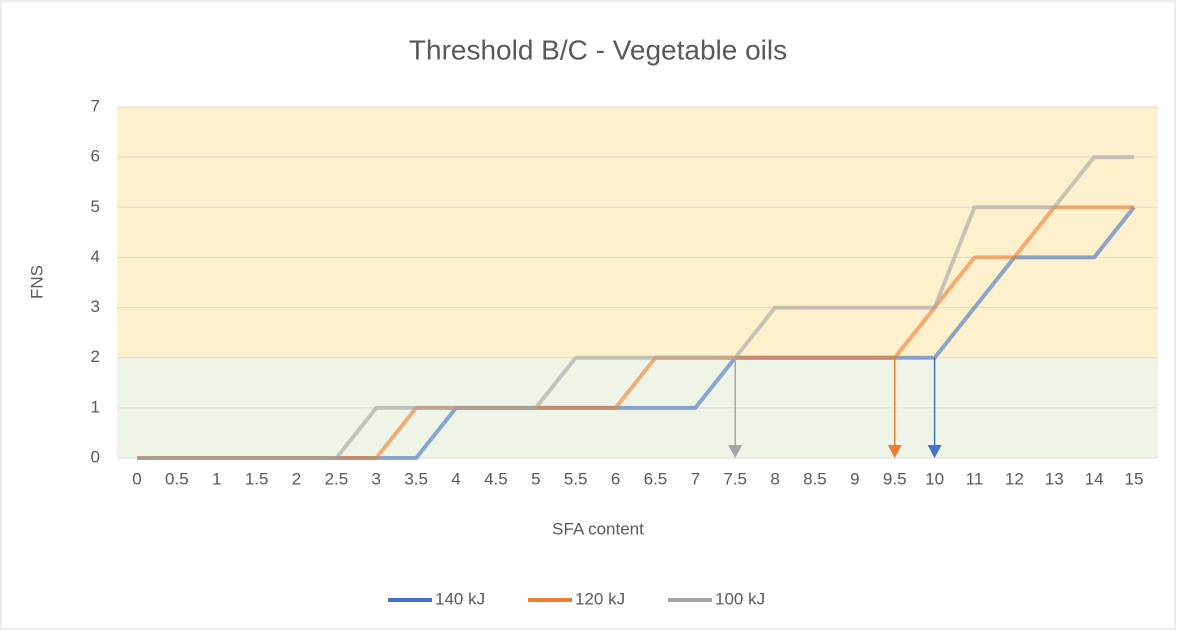 This screenshot has height=631, width=1178. What do you see at coordinates (895, 478) in the screenshot?
I see `x-tick-label: 9.5` at bounding box center [895, 478].